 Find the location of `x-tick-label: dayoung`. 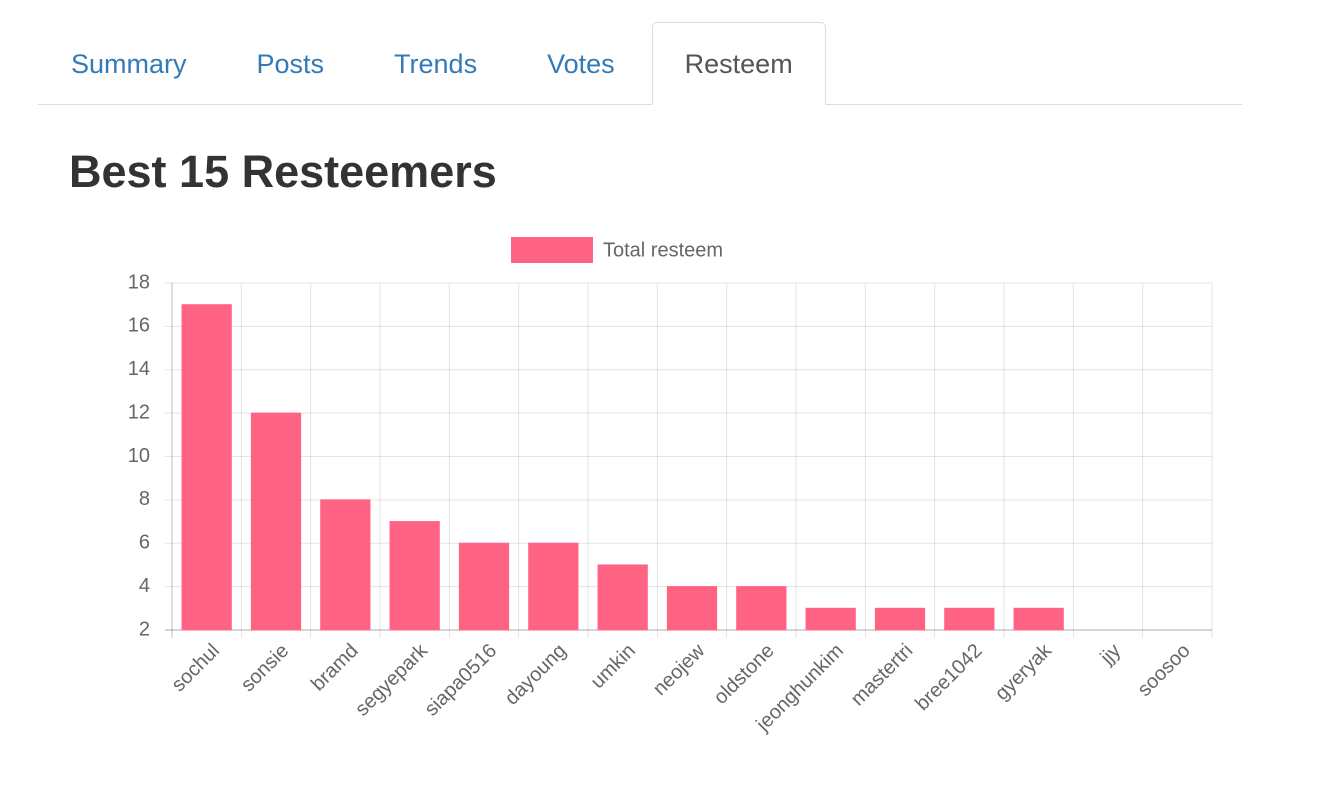

x-tick-label: dayoung is located at coordinates (536, 675).